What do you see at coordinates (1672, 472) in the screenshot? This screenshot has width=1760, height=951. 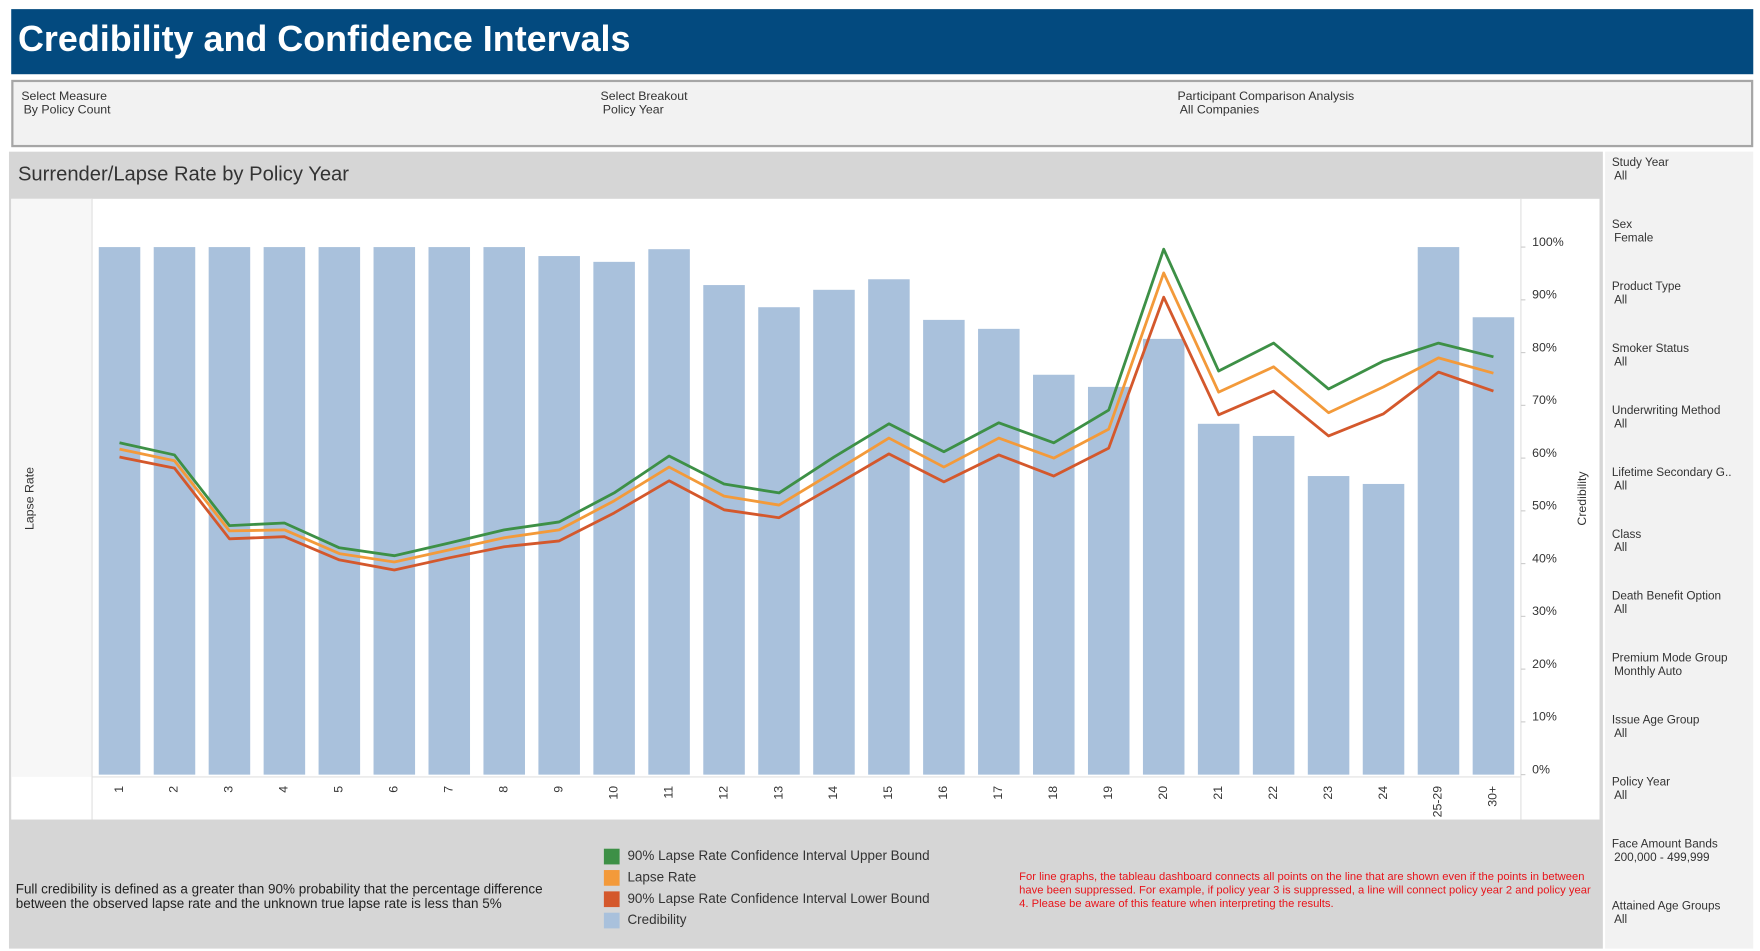 I see `sidebar-filter-label: Lifetime Secondary G..` at bounding box center [1672, 472].